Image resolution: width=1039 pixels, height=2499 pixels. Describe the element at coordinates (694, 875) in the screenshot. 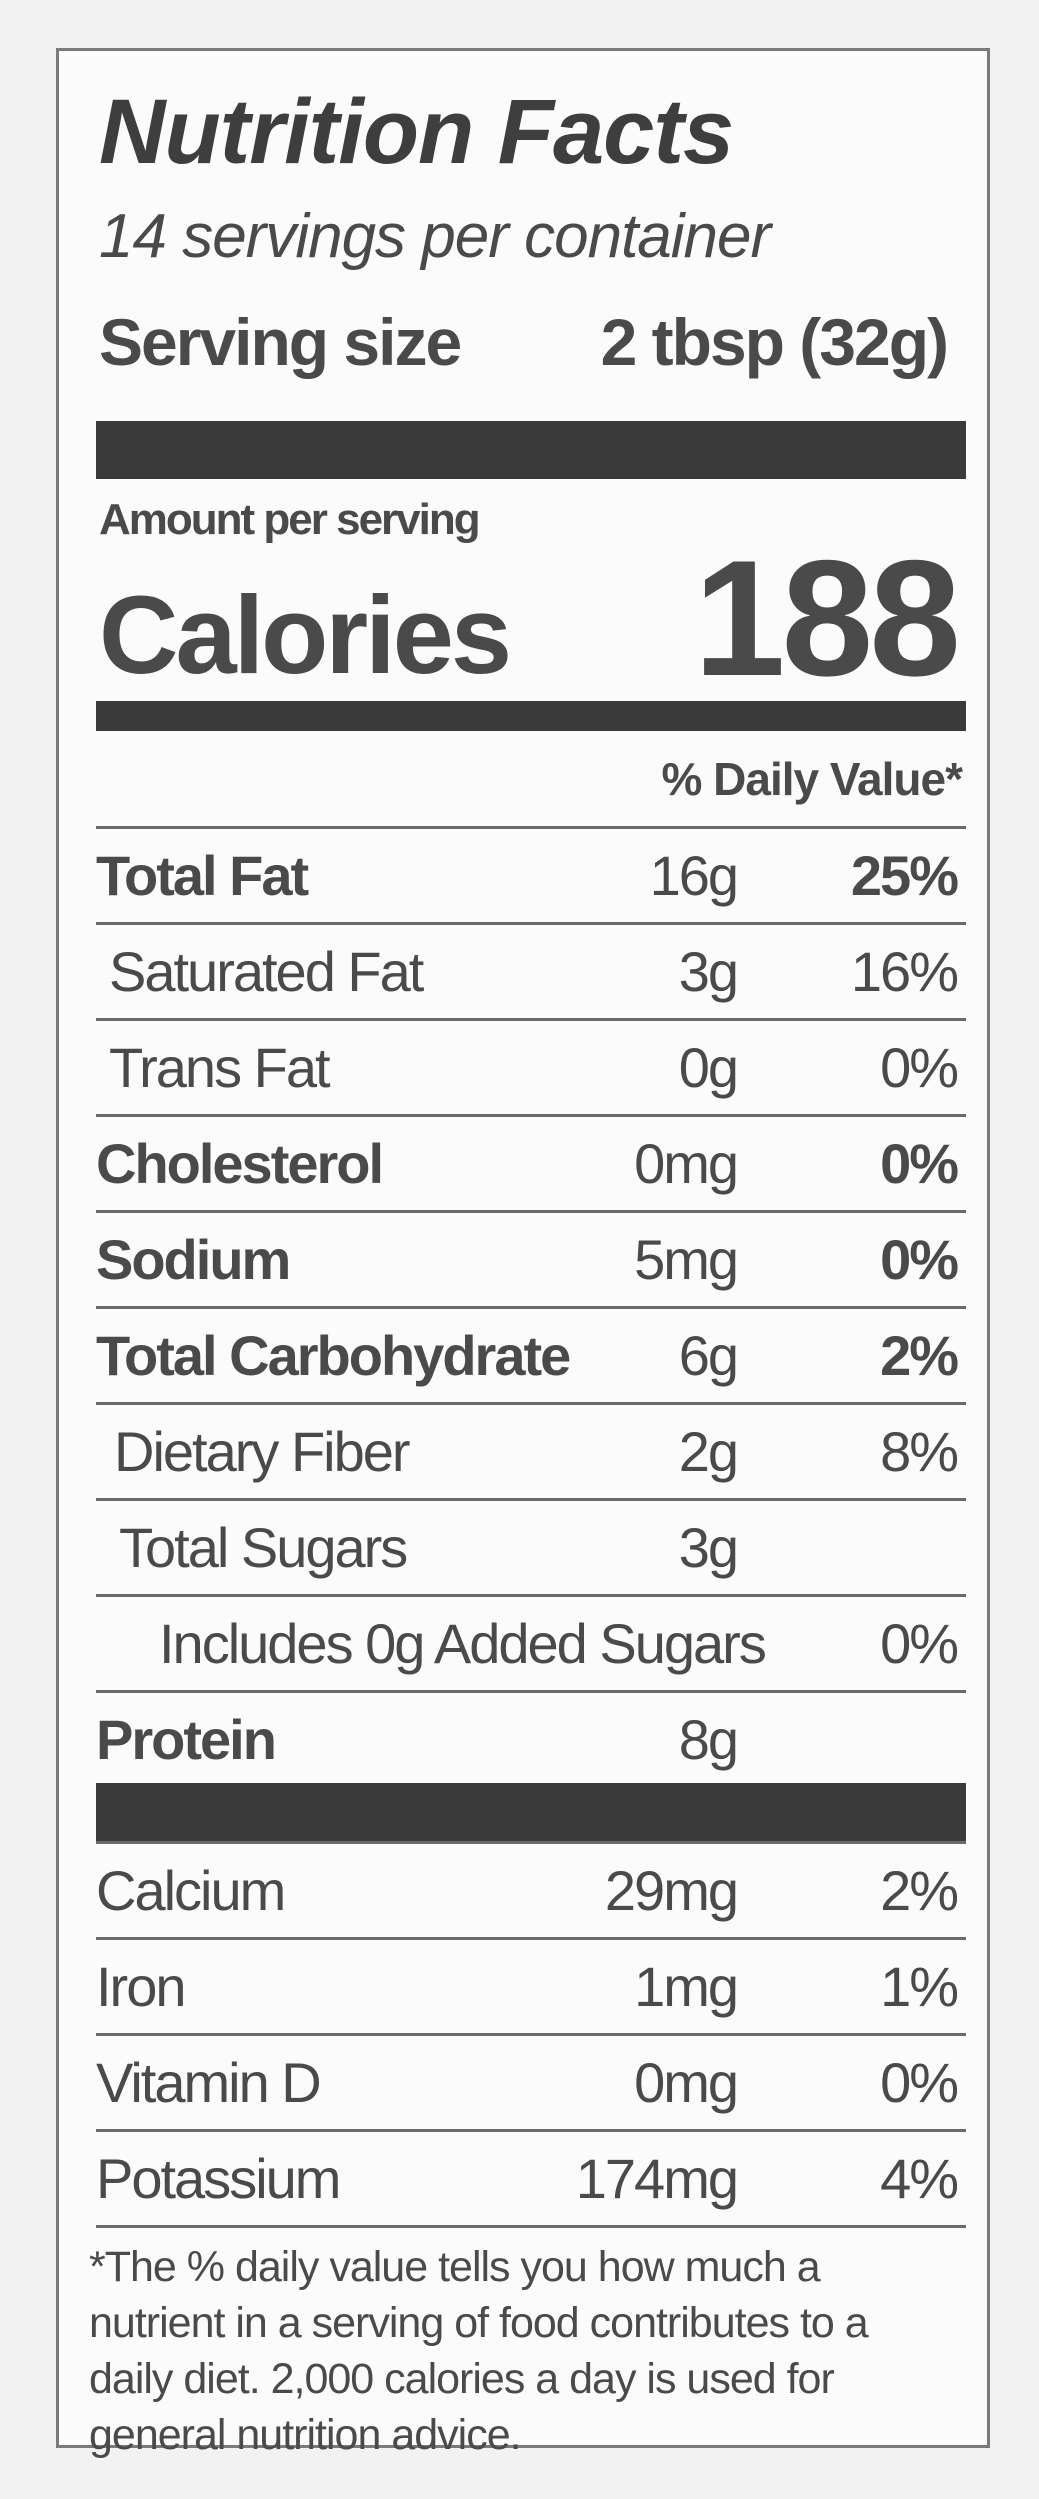

I see `nutrient-amount: 16g` at that location.